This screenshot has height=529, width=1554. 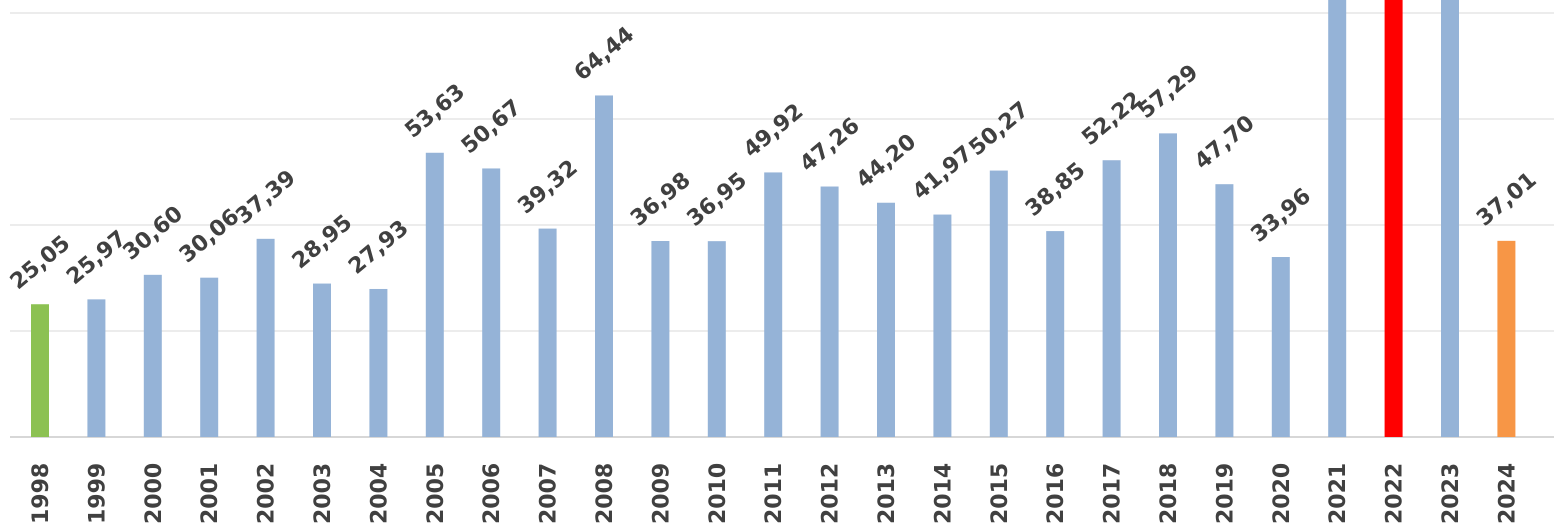 I want to click on data-label-2011: 49,92, so click(x=773, y=131).